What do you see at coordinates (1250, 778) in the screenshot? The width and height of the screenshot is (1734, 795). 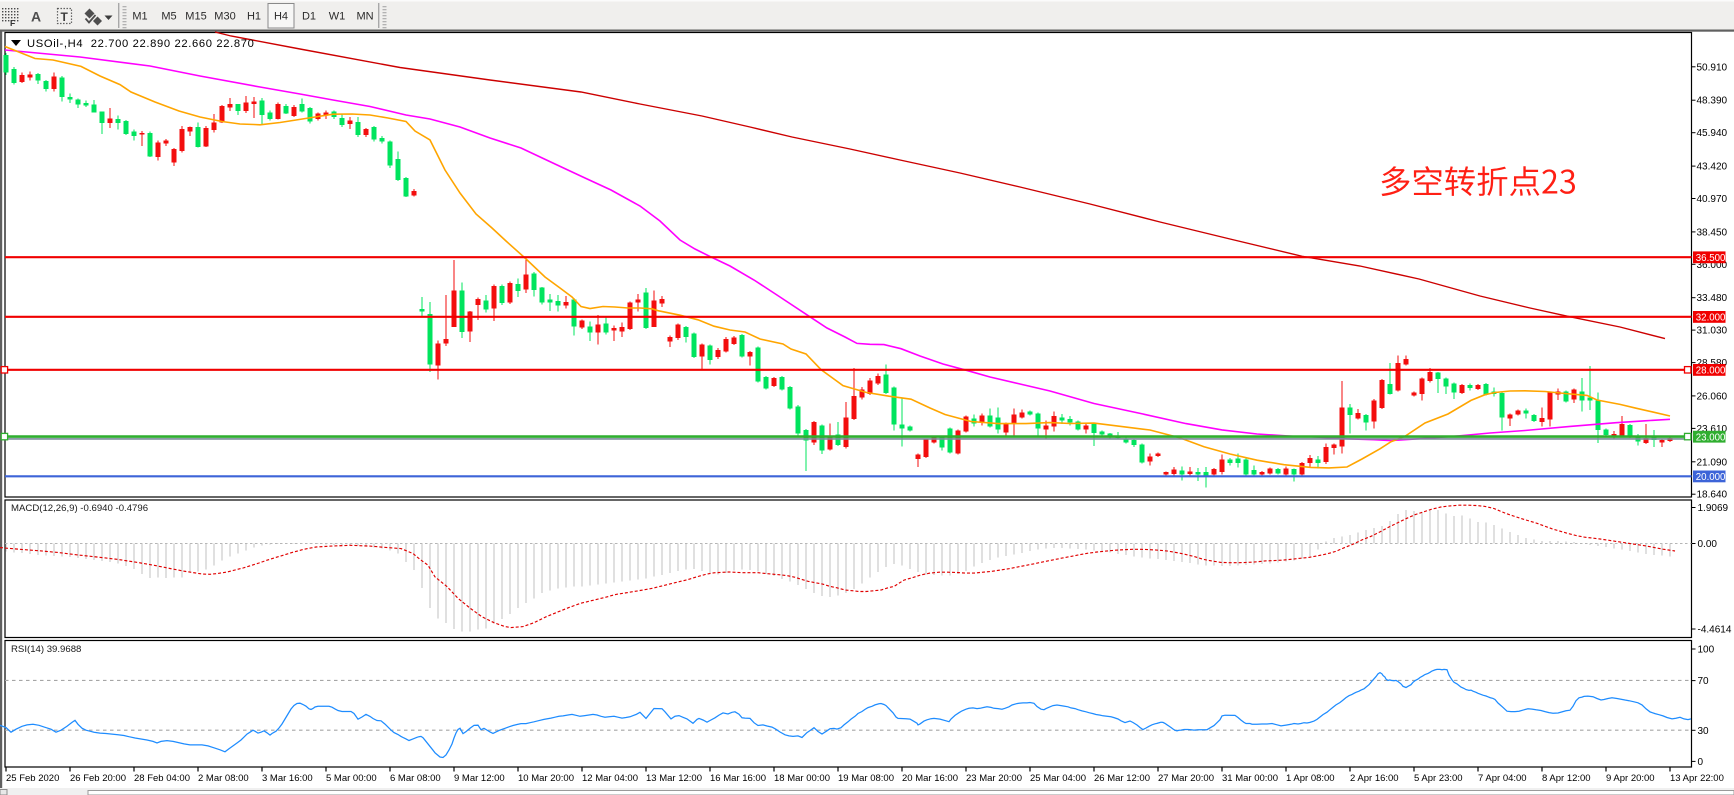 I see `svg-text: 31 Mar 00:00` at bounding box center [1250, 778].